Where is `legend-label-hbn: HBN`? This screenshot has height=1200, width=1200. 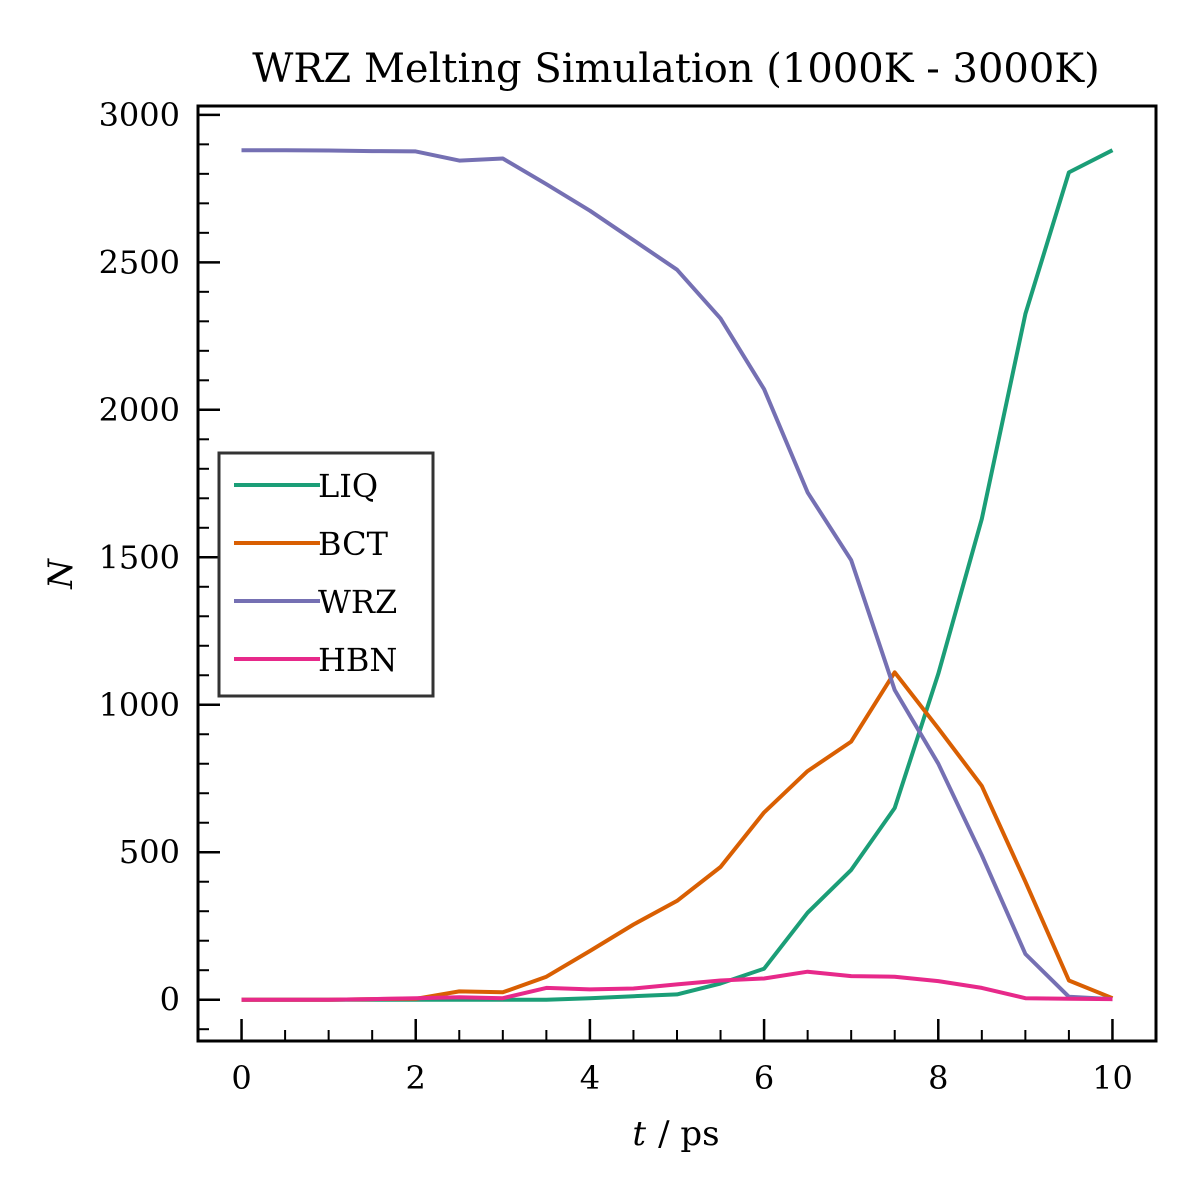 legend-label-hbn: HBN is located at coordinates (357, 660).